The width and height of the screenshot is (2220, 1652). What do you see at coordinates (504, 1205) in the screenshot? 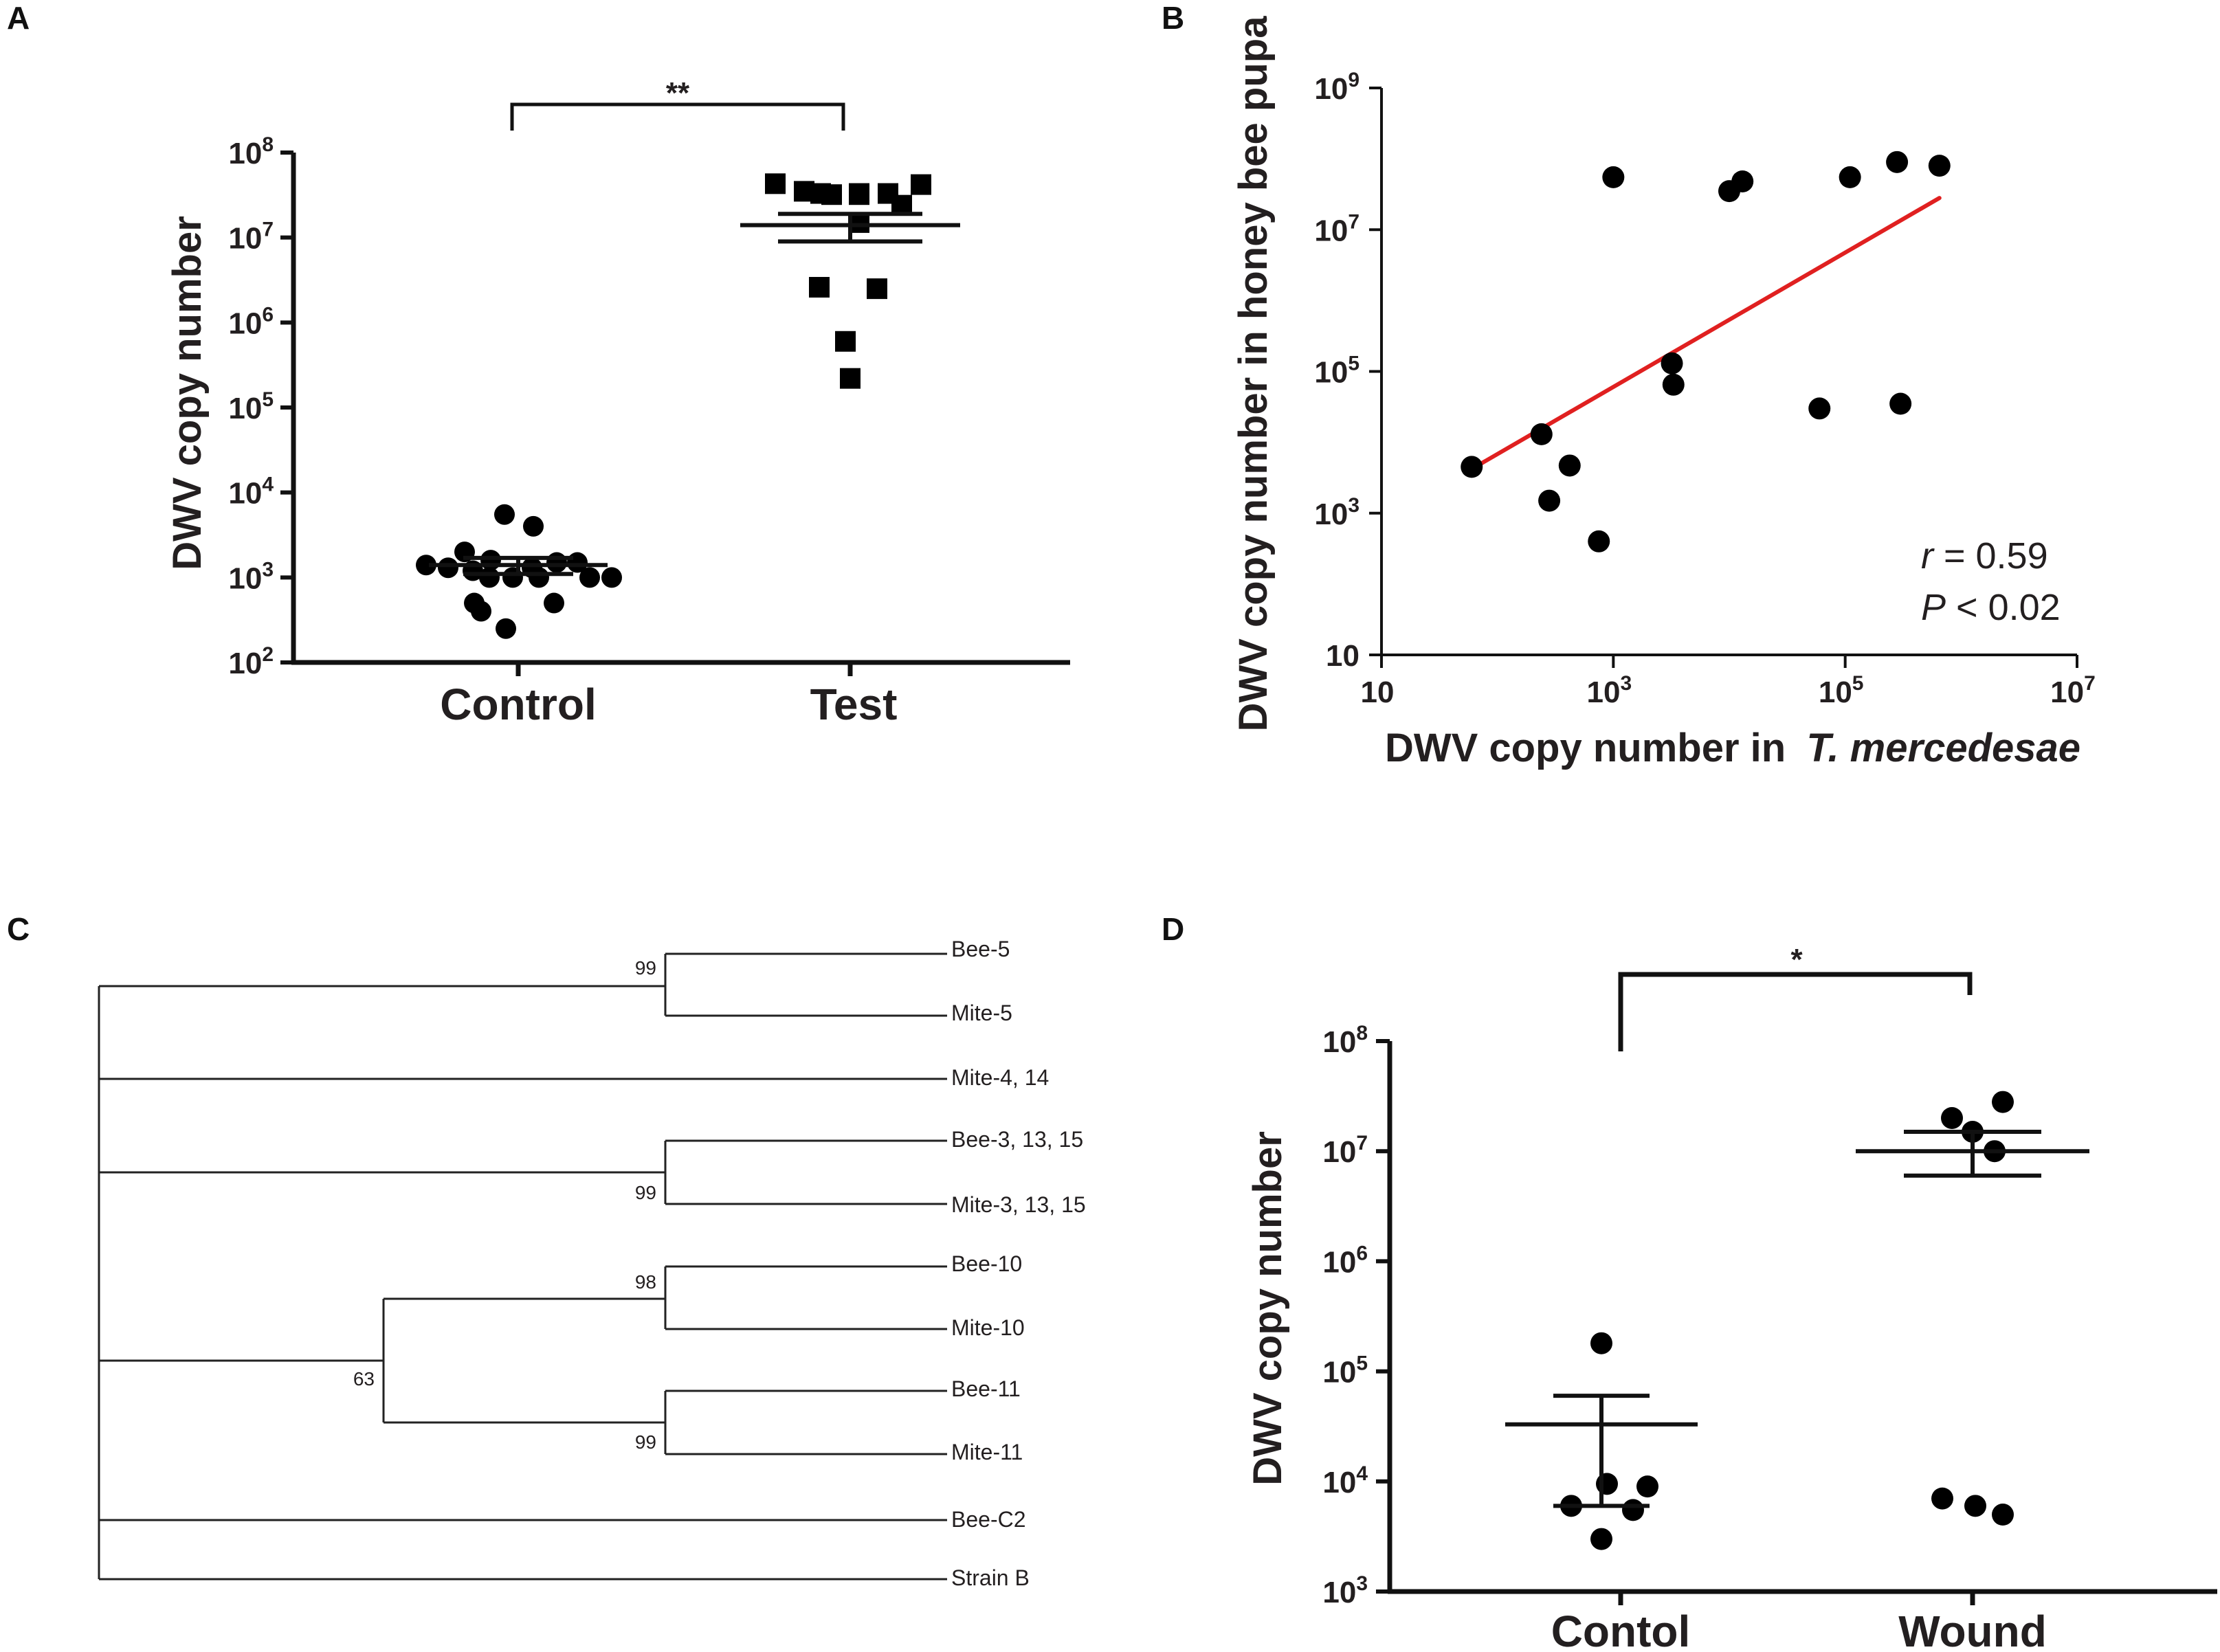
I see `panel-c-bootstrap-values: 99 99 98 99 63` at bounding box center [504, 1205].